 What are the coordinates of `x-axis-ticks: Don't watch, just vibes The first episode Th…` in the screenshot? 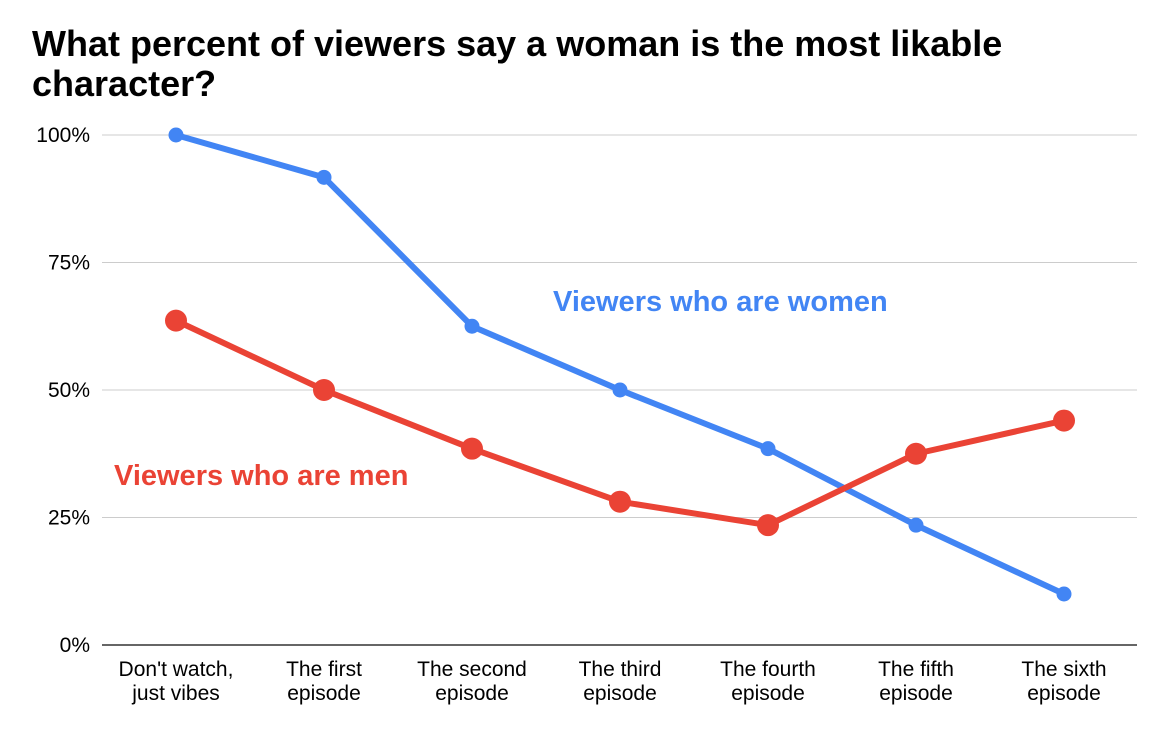 It's located at (613, 681).